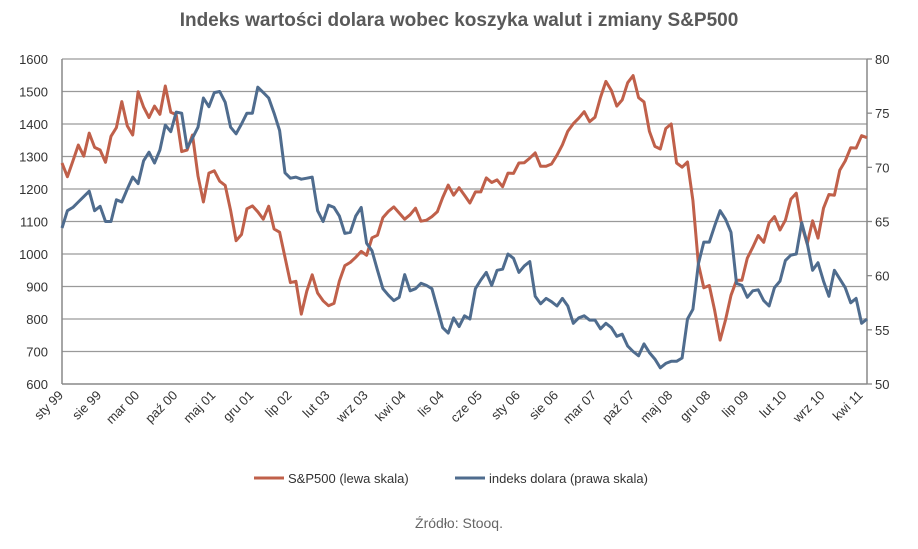 This screenshot has width=918, height=549. Describe the element at coordinates (882, 59) in the screenshot. I see `right-axis-tick-label: 80` at that location.